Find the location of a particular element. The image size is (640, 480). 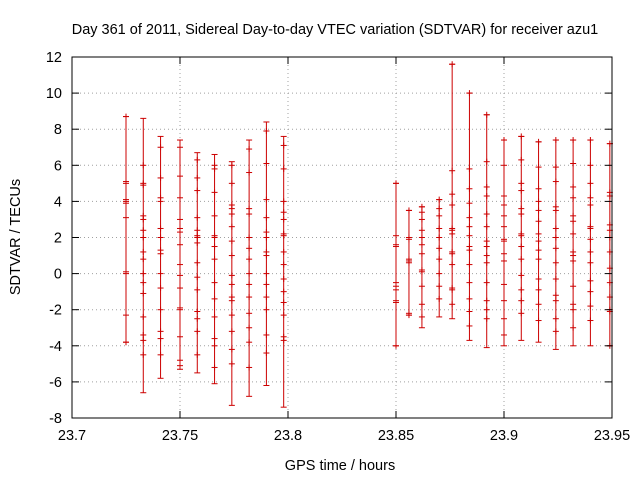

y-tick-label: -4 is located at coordinates (55, 347).